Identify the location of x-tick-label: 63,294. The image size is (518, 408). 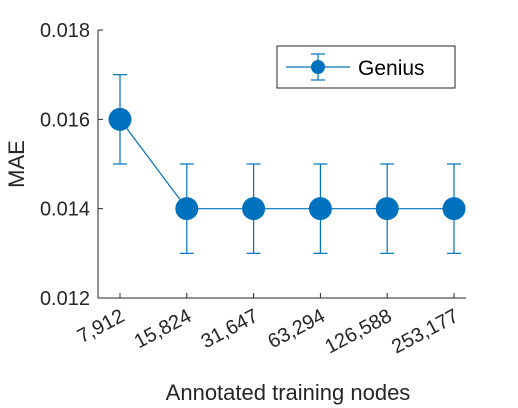
(296, 329).